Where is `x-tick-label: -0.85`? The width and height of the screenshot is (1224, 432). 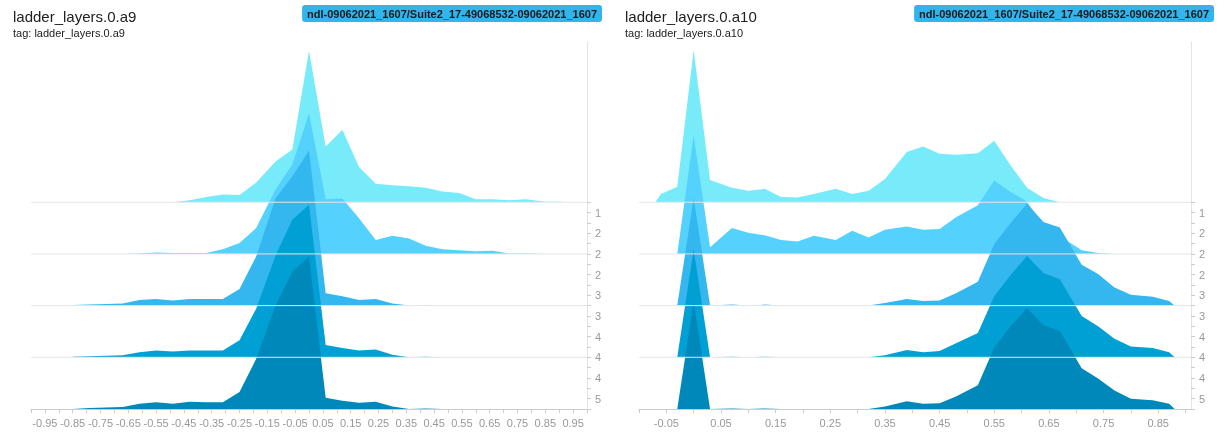
x-tick-label: -0.85 is located at coordinates (73, 422).